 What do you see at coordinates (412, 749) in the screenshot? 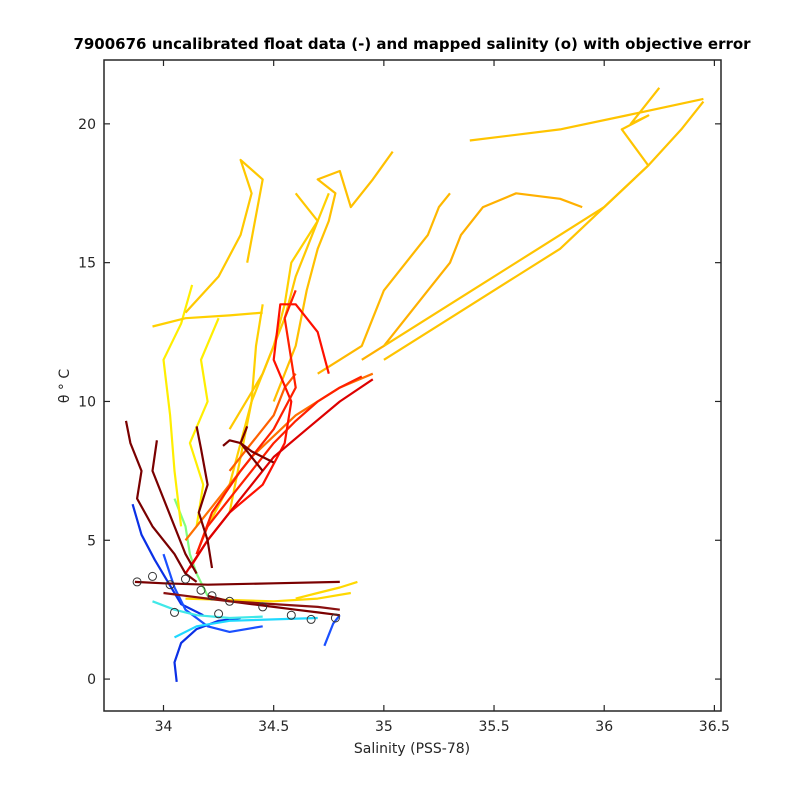
I see `x-axis-label: Salinity (PSS-78)` at bounding box center [412, 749].